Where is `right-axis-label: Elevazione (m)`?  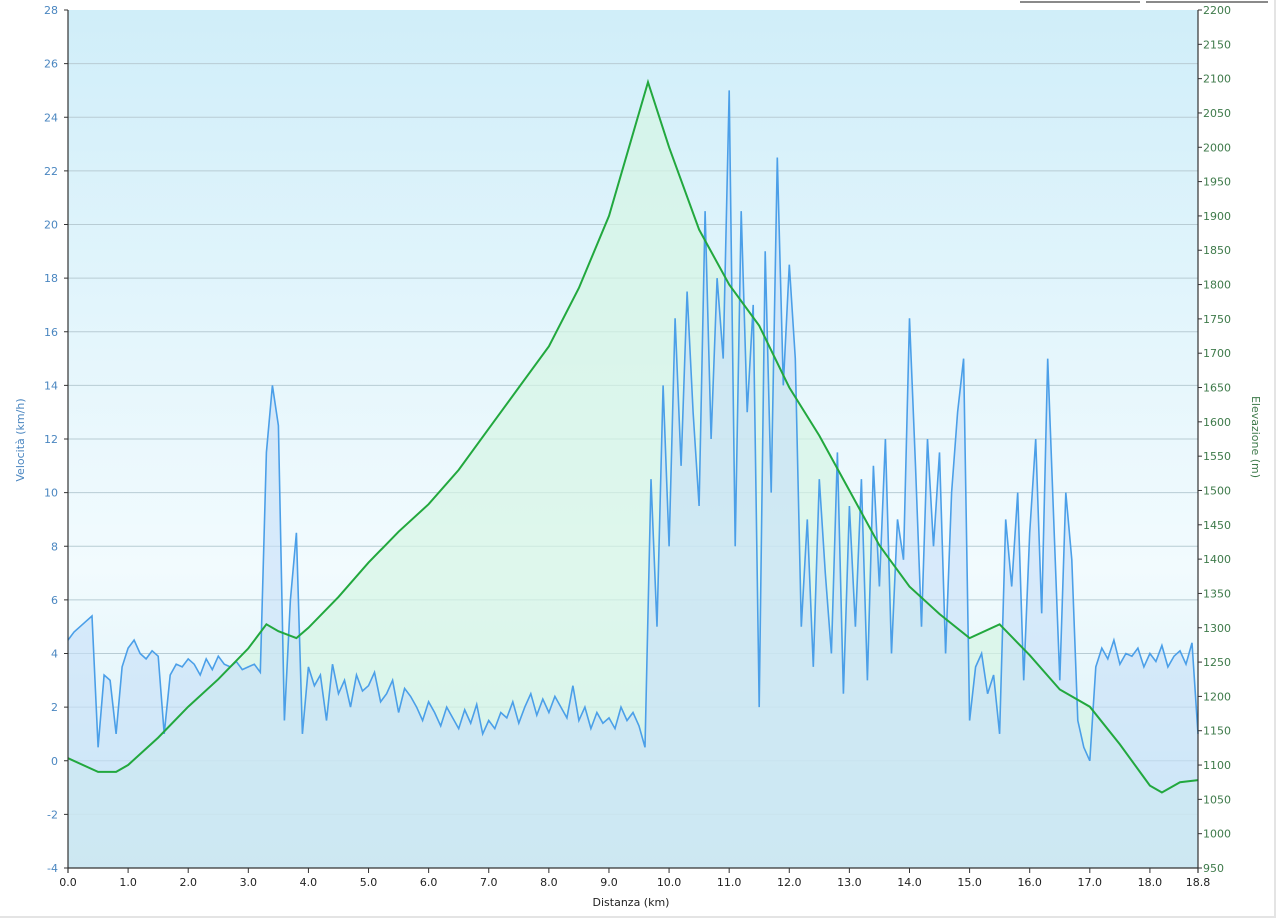 right-axis-label: Elevazione (m) is located at coordinates (1255, 437).